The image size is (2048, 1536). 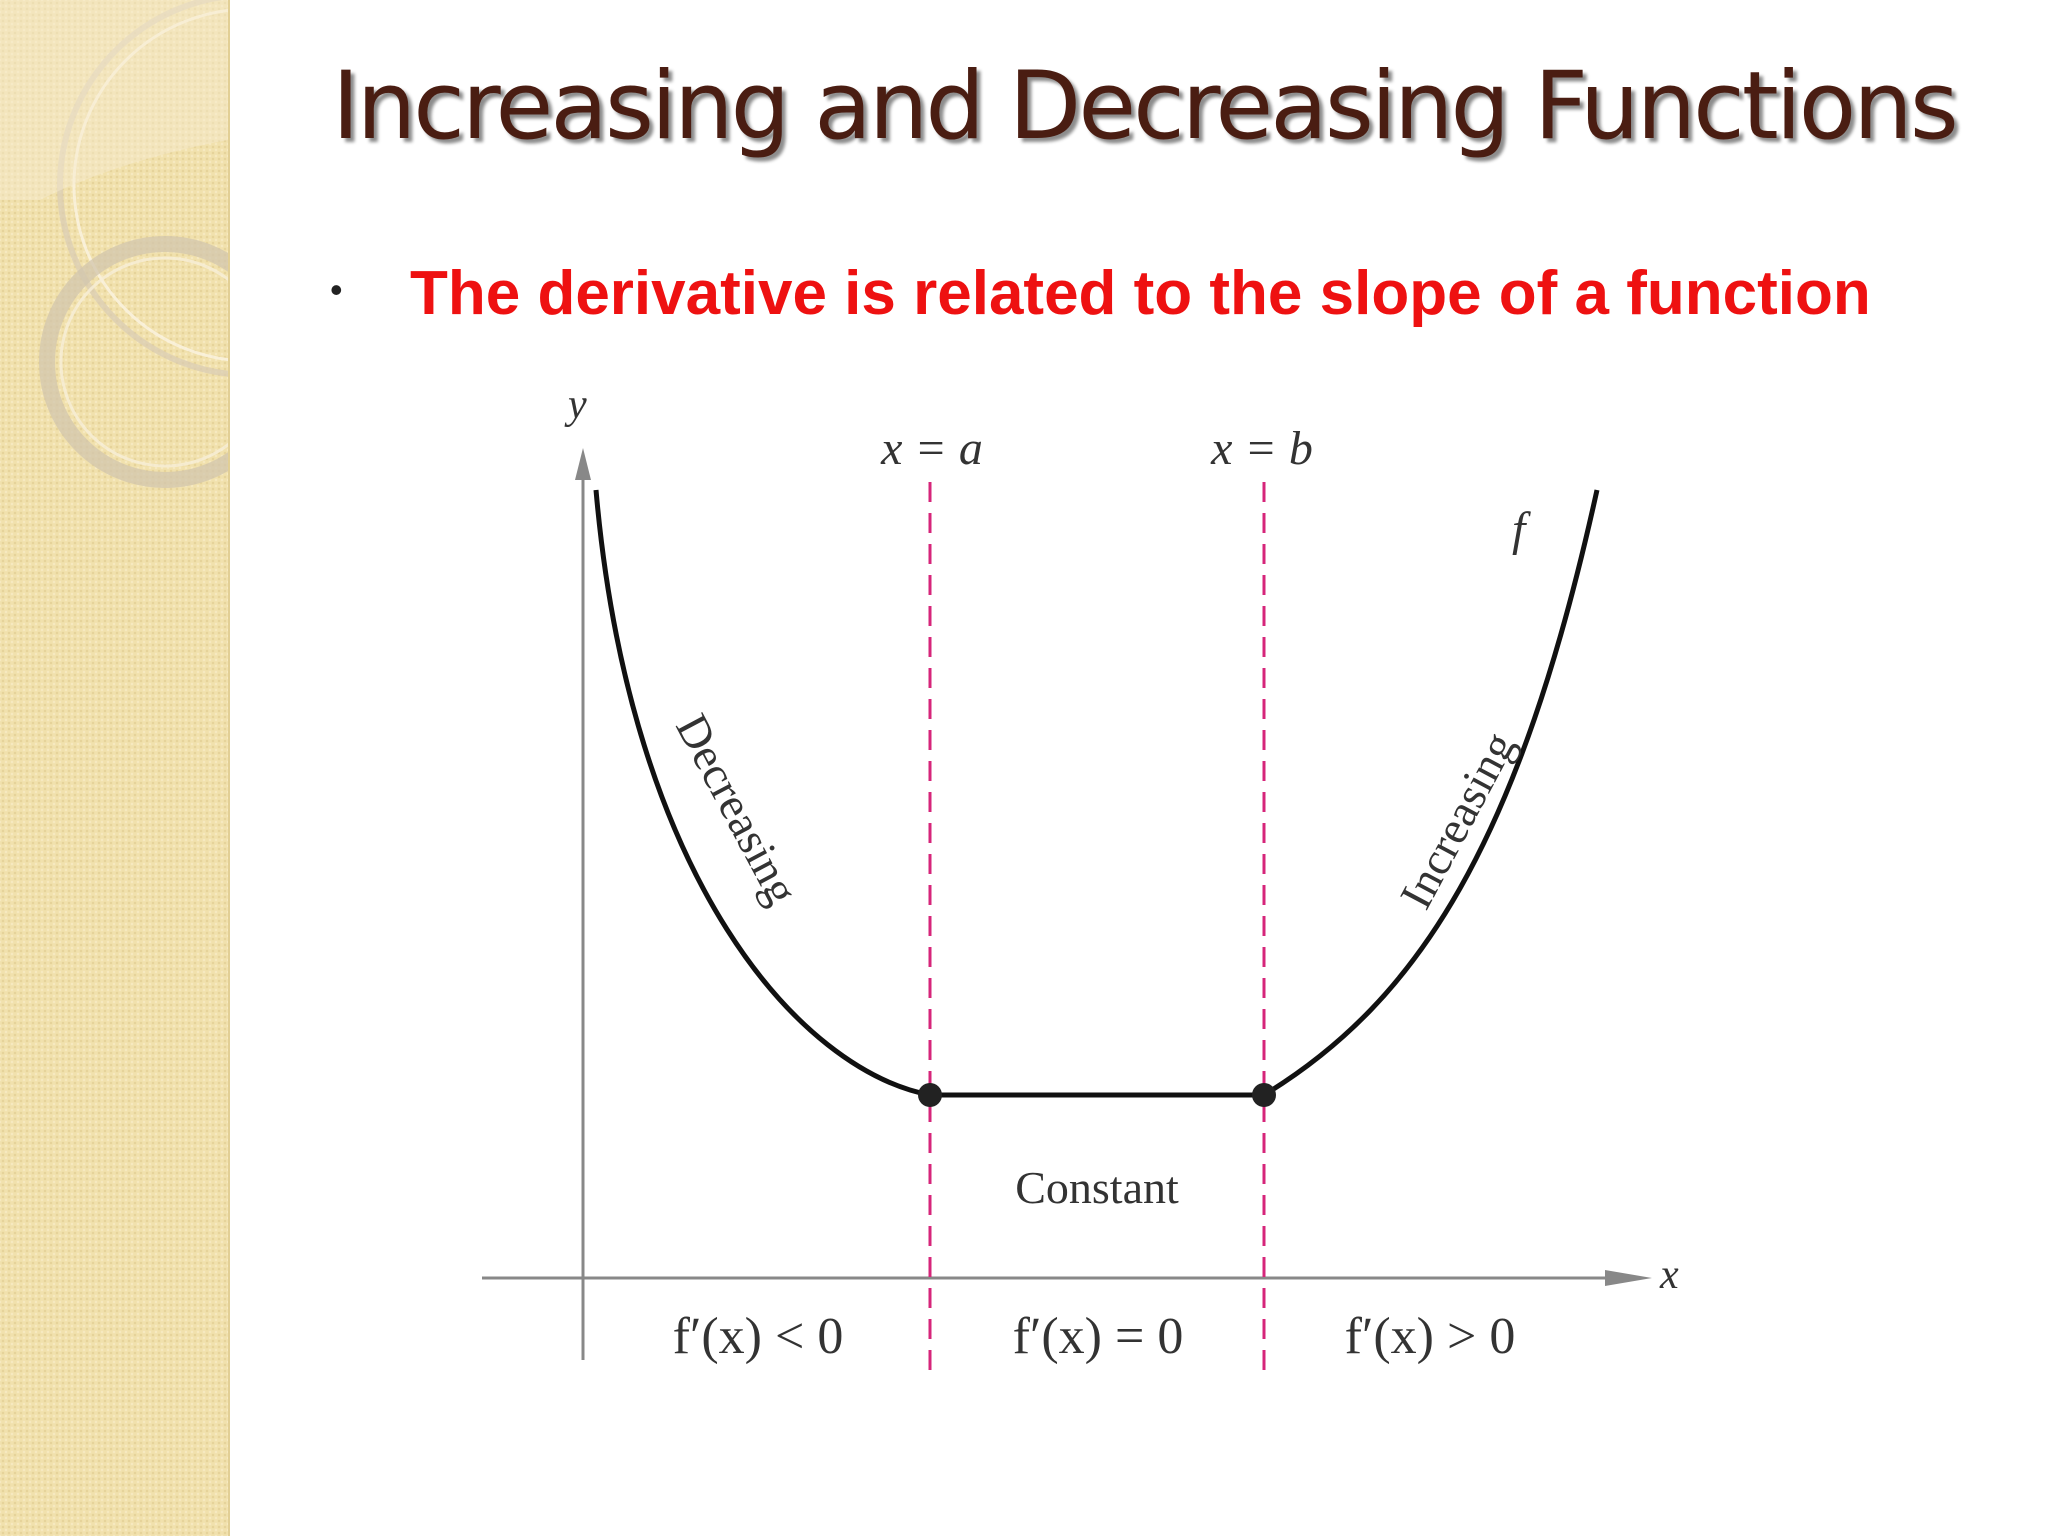 What do you see at coordinates (1097, 1187) in the screenshot?
I see `constant-label: Constant` at bounding box center [1097, 1187].